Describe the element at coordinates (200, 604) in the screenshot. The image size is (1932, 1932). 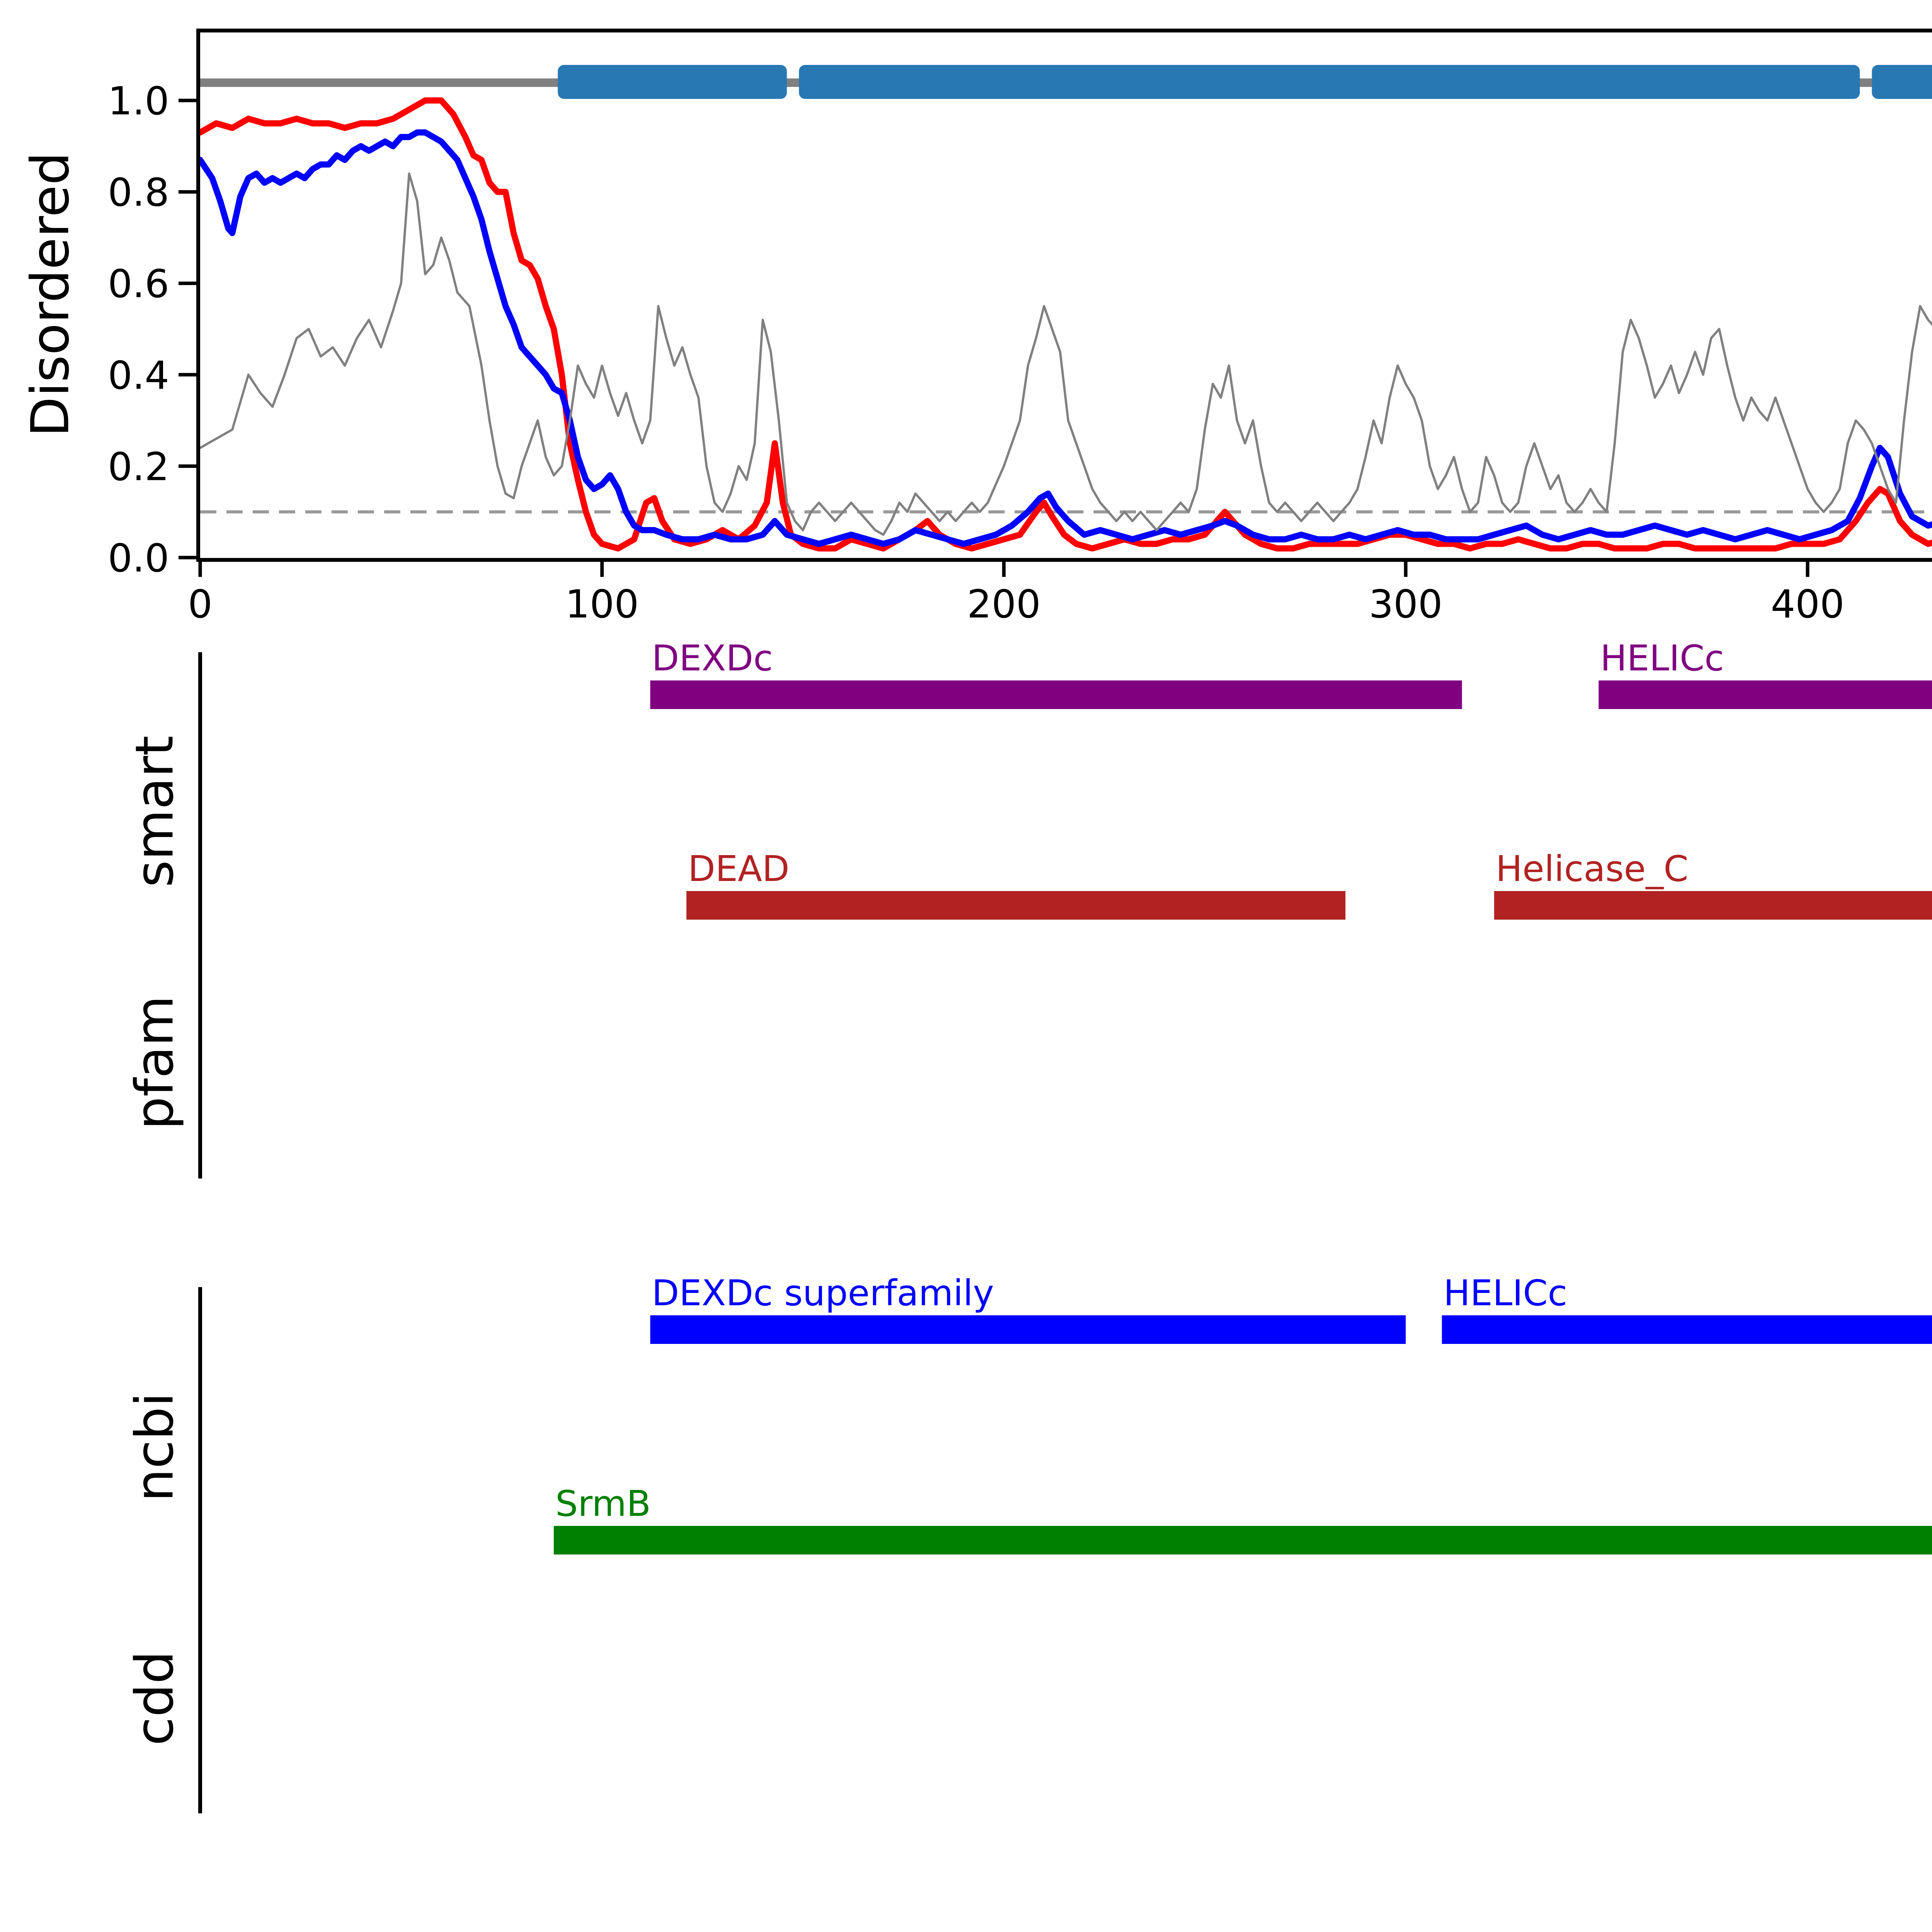
I see `x-tick-label: 0` at that location.